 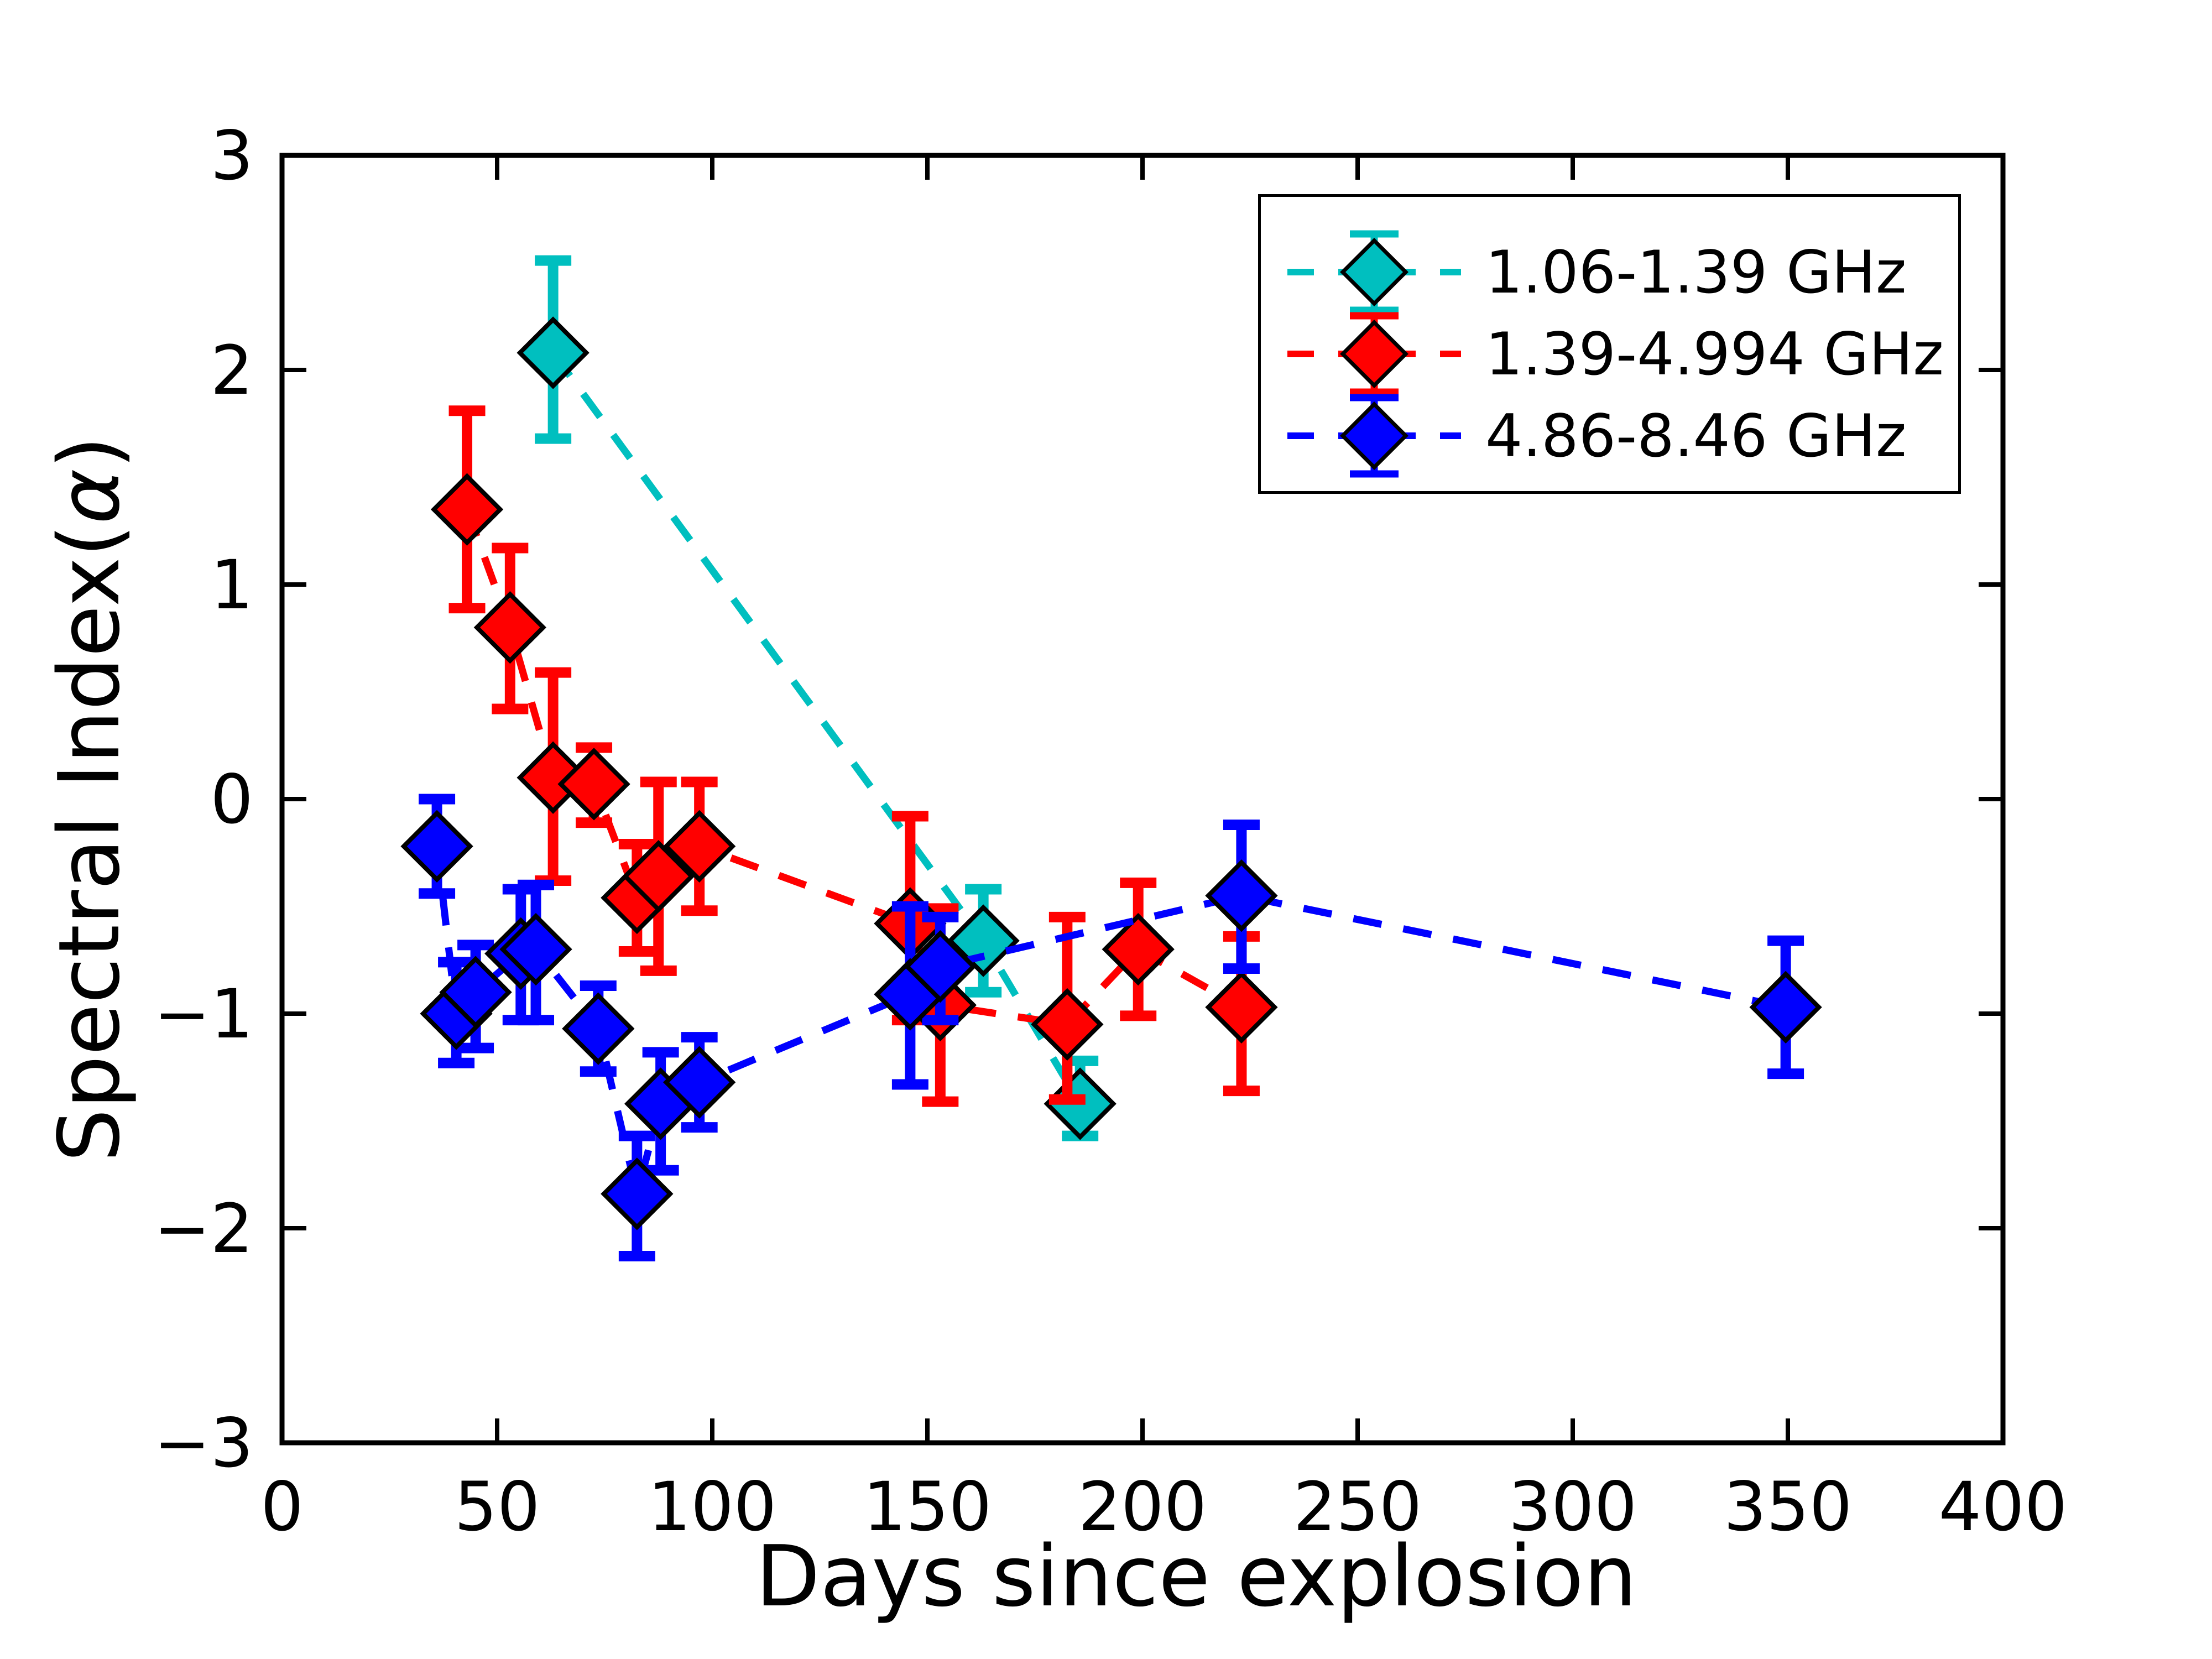 I want to click on x-tick-label: 250, so click(x=1357, y=1507).